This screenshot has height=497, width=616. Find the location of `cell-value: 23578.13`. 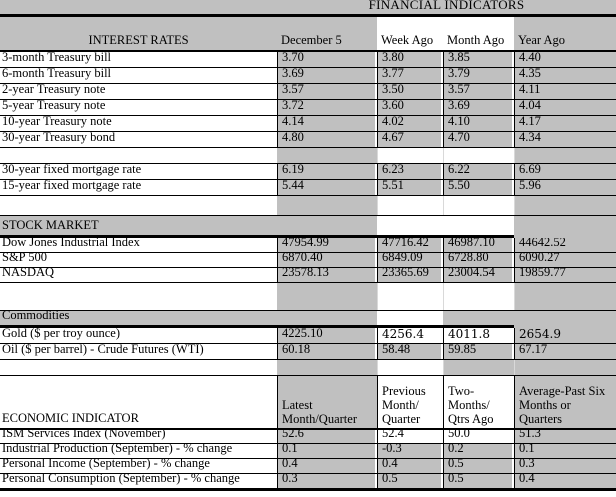

cell-value: 23578.13 is located at coordinates (327, 275).